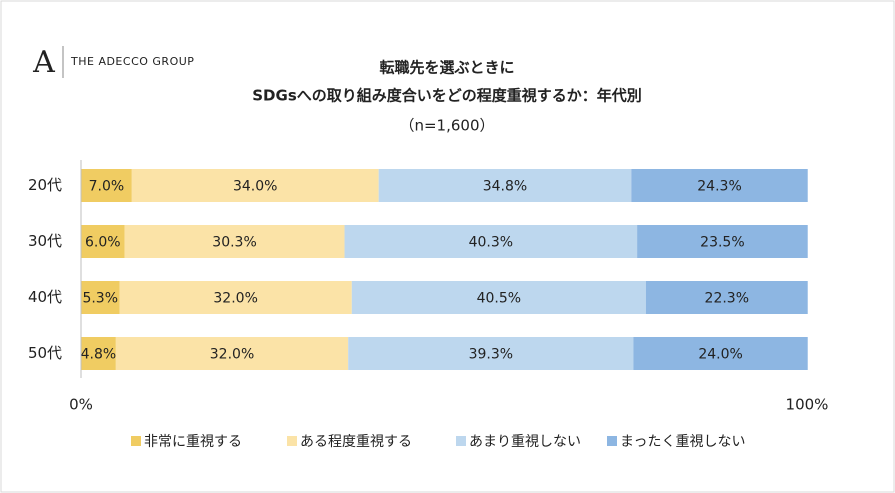 The width and height of the screenshot is (895, 493). I want to click on value-label: 39.3%, so click(491, 355).